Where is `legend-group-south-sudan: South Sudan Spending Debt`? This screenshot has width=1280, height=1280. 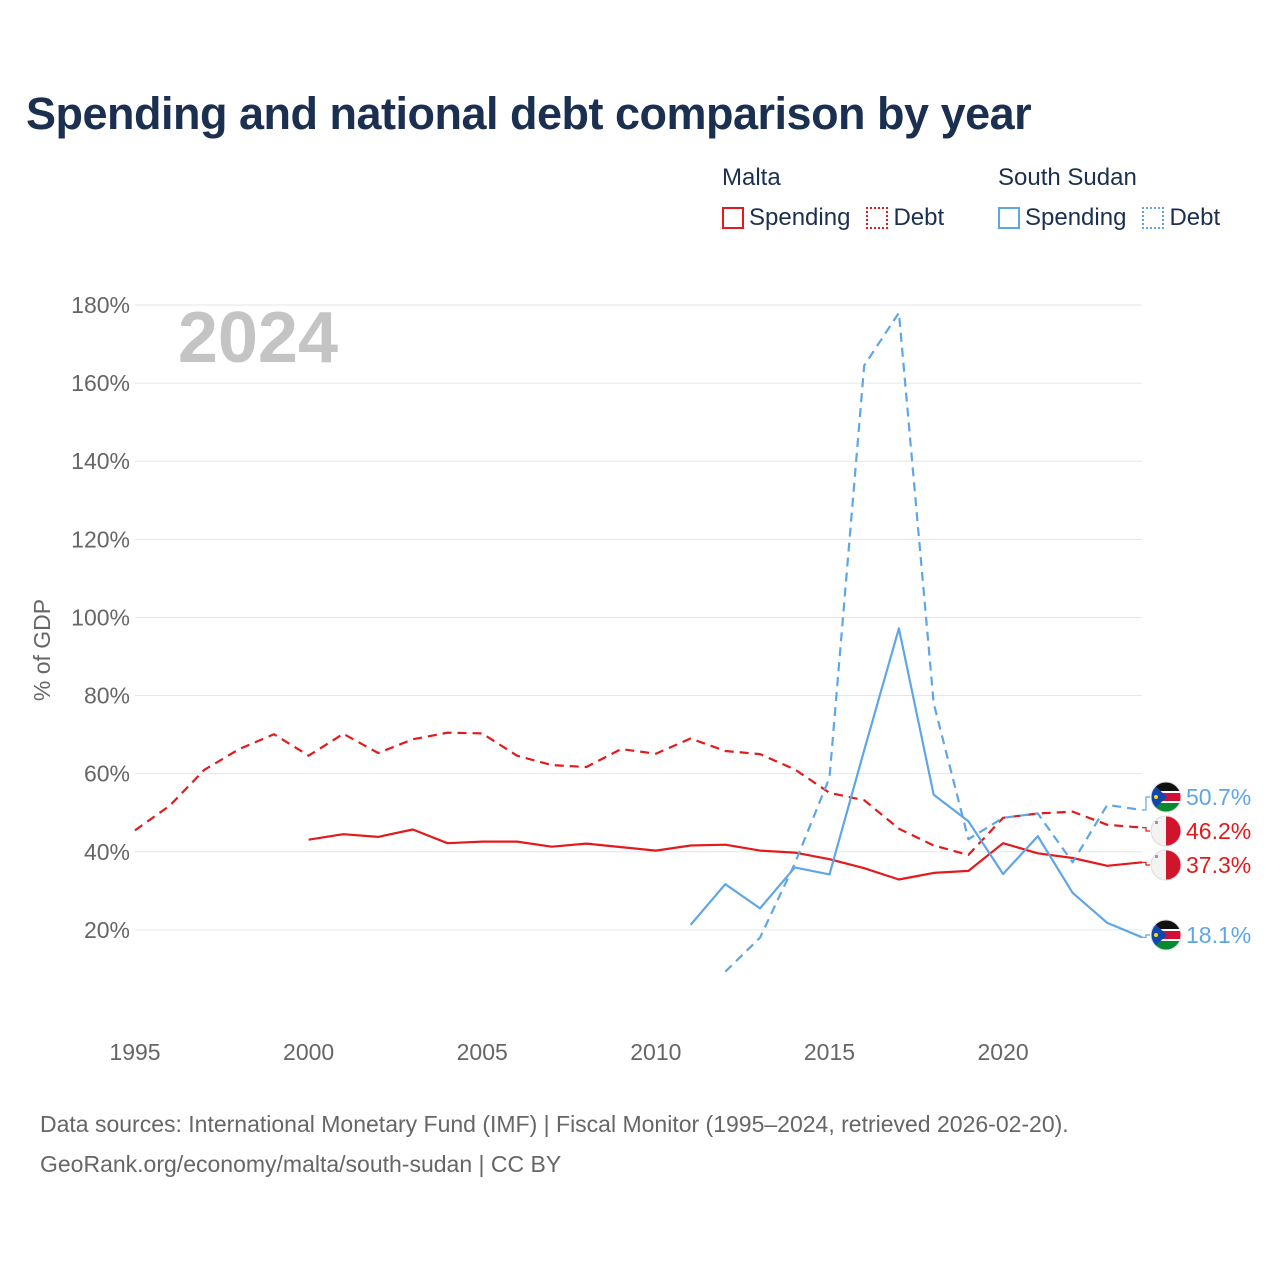
legend-group-south-sudan: South Sudan Spending Debt is located at coordinates (1117, 200).